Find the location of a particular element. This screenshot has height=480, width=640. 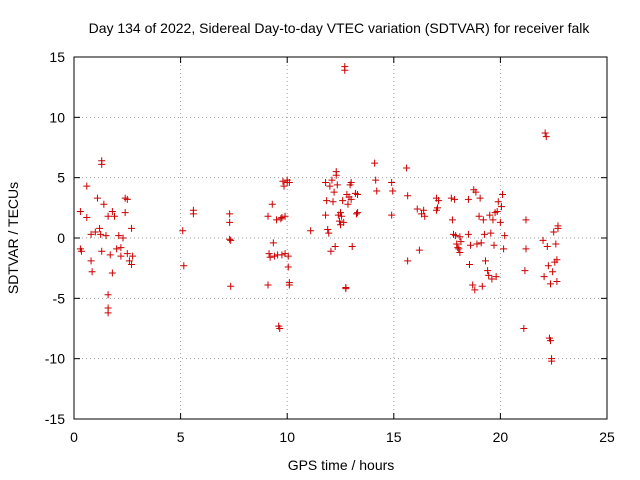

y-tick-label: -15 is located at coordinates (55, 419).